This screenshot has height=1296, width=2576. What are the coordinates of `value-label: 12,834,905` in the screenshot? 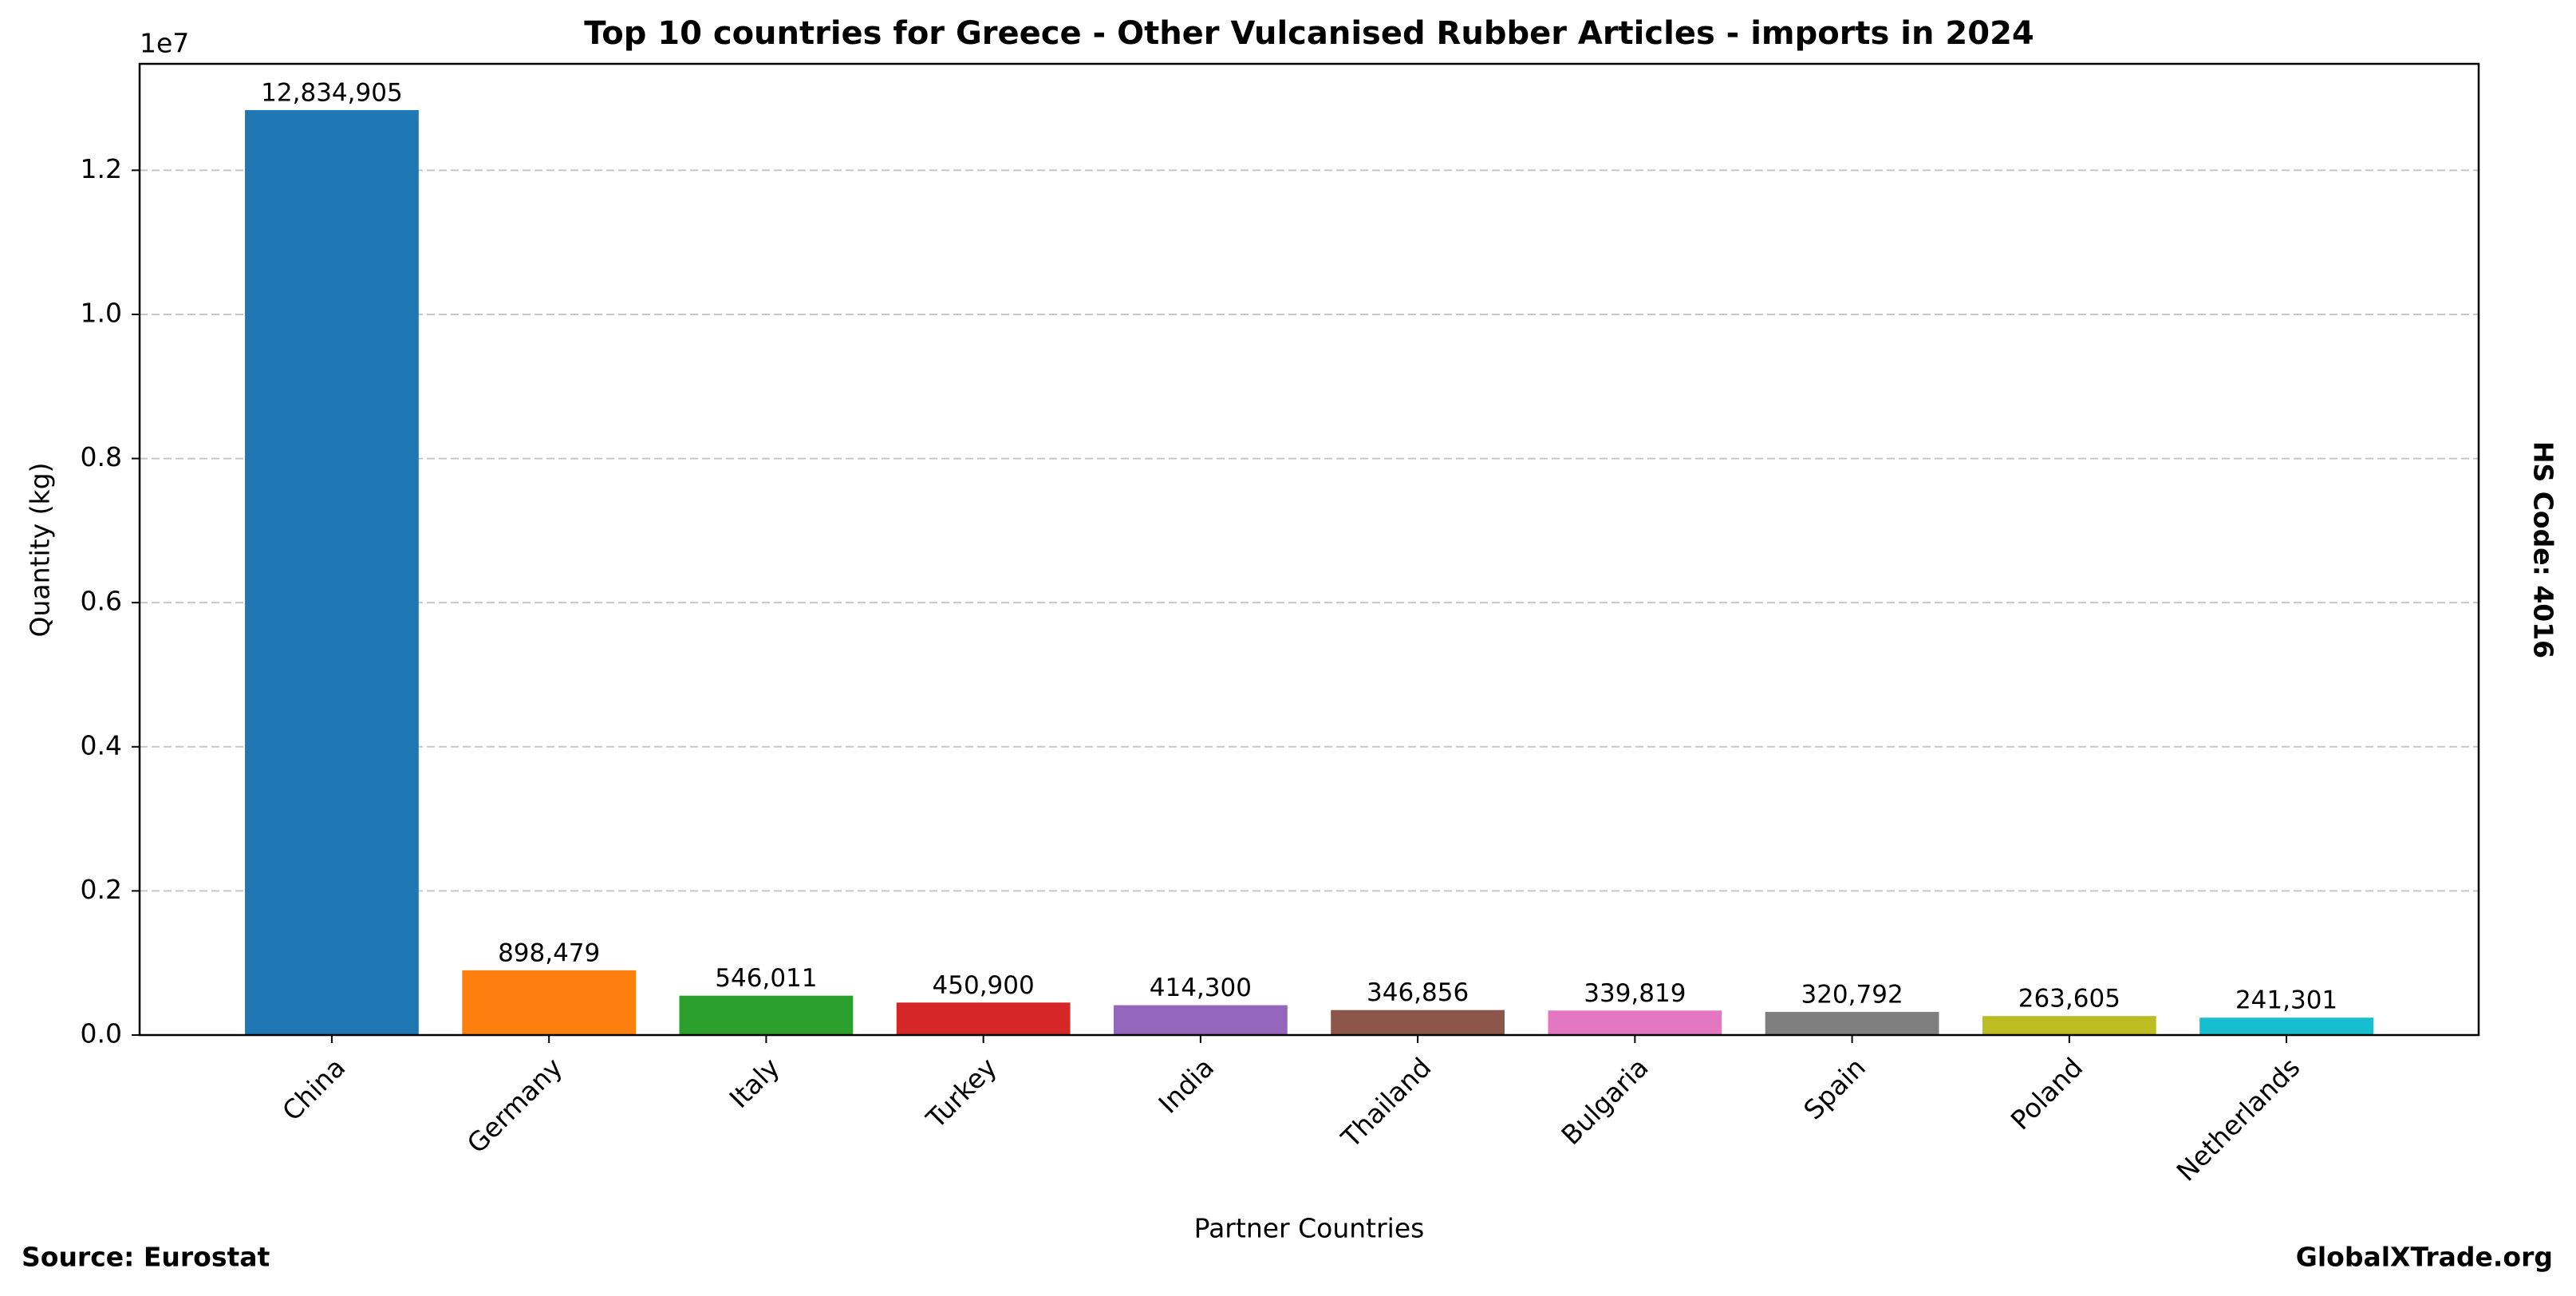 It's located at (332, 92).